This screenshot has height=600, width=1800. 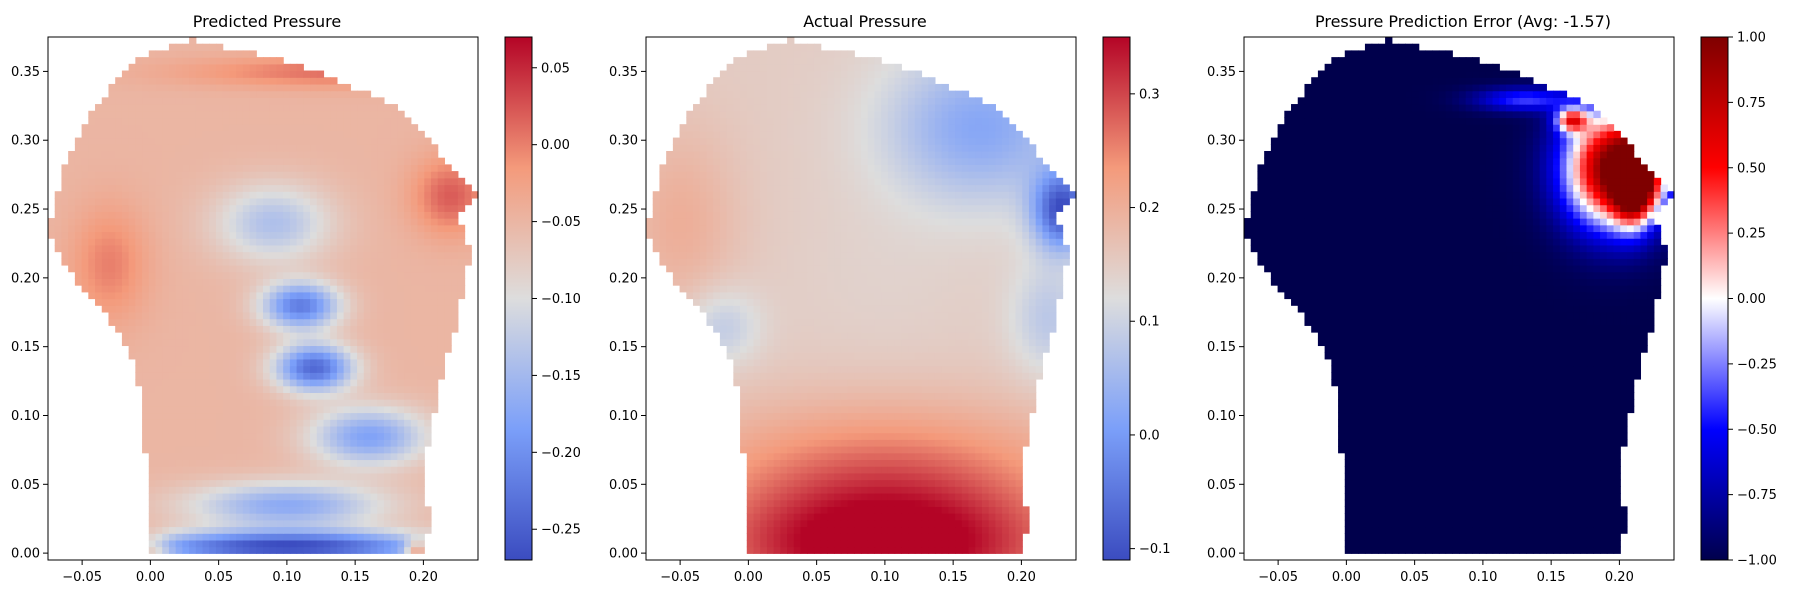 I want to click on x-axis: −0.05 0.00 0.05 0.10 0.15 0.20, so click(x=250, y=572).